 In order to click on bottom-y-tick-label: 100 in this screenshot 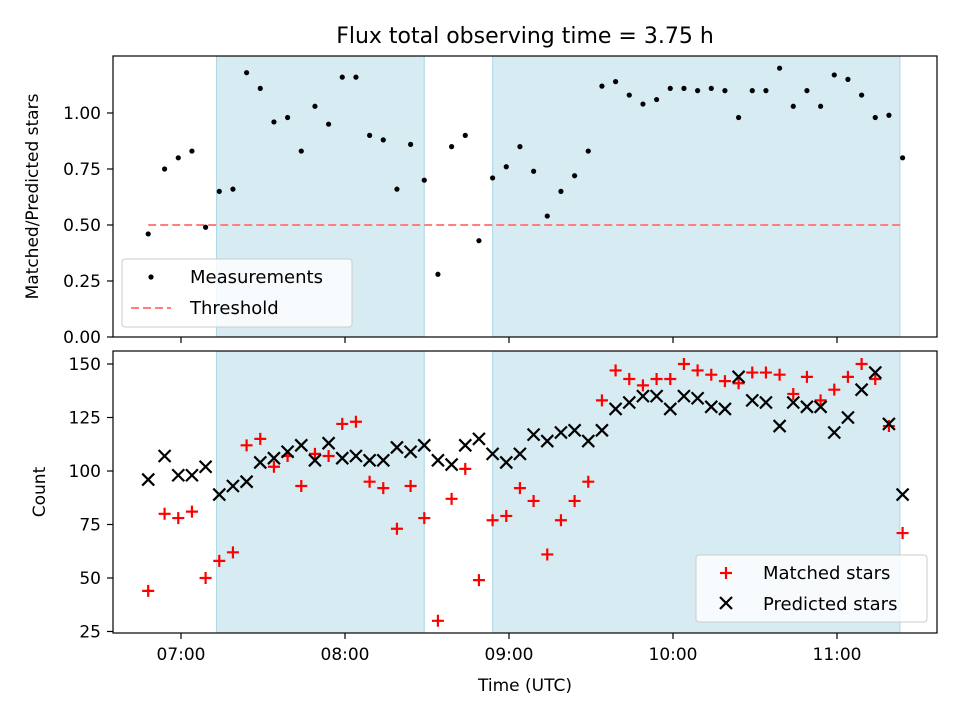, I will do `click(85, 472)`.